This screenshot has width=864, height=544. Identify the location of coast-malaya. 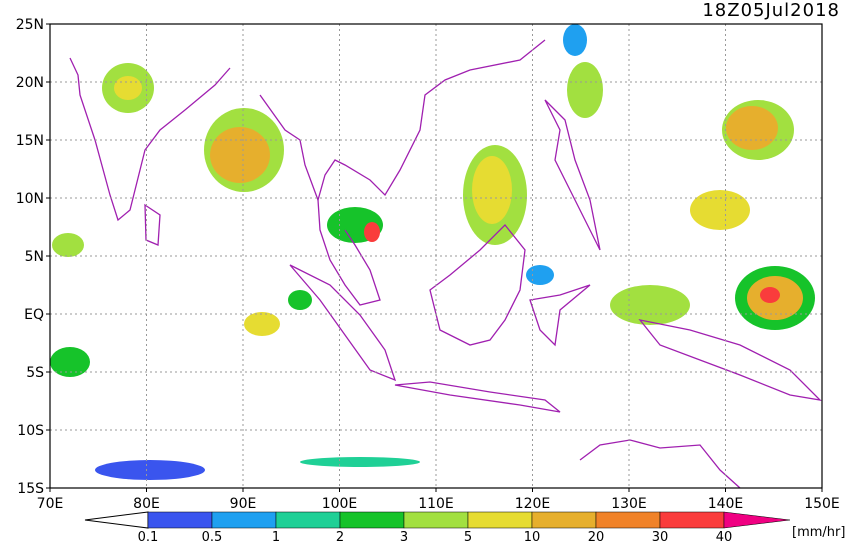
(349, 252).